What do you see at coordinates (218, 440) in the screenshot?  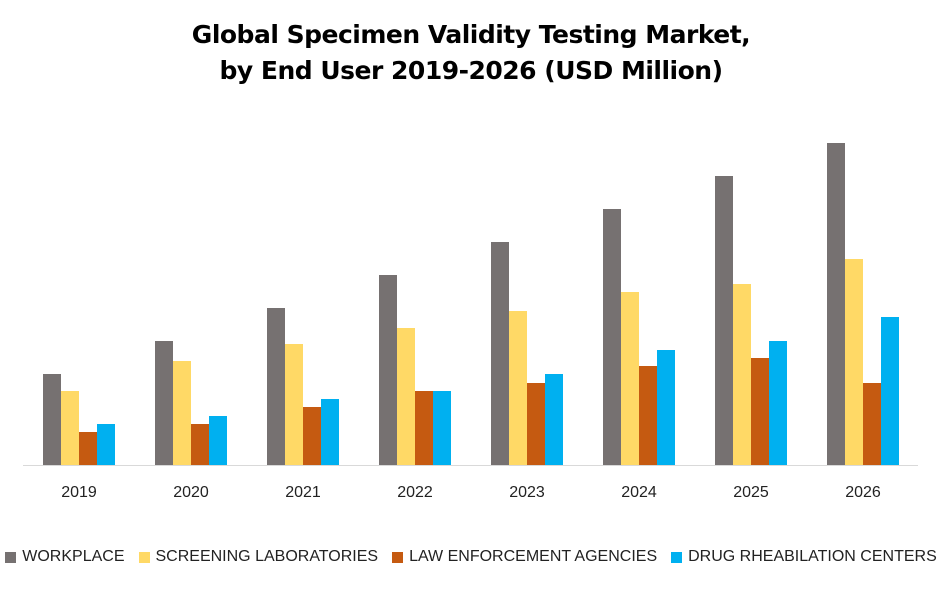 I see `bar-drug-rheabilation-centers-2020` at bounding box center [218, 440].